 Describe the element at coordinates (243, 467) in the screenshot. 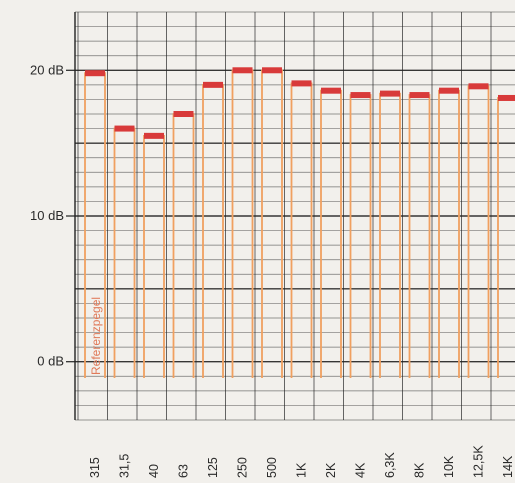

I see `x-tick-label: 250` at that location.